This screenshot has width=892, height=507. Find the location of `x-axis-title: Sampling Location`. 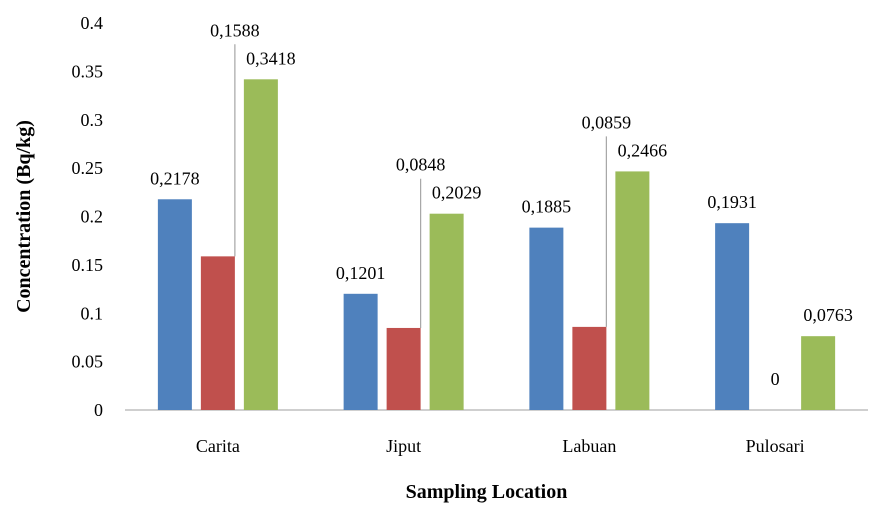

x-axis-title: Sampling Location is located at coordinates (487, 492).